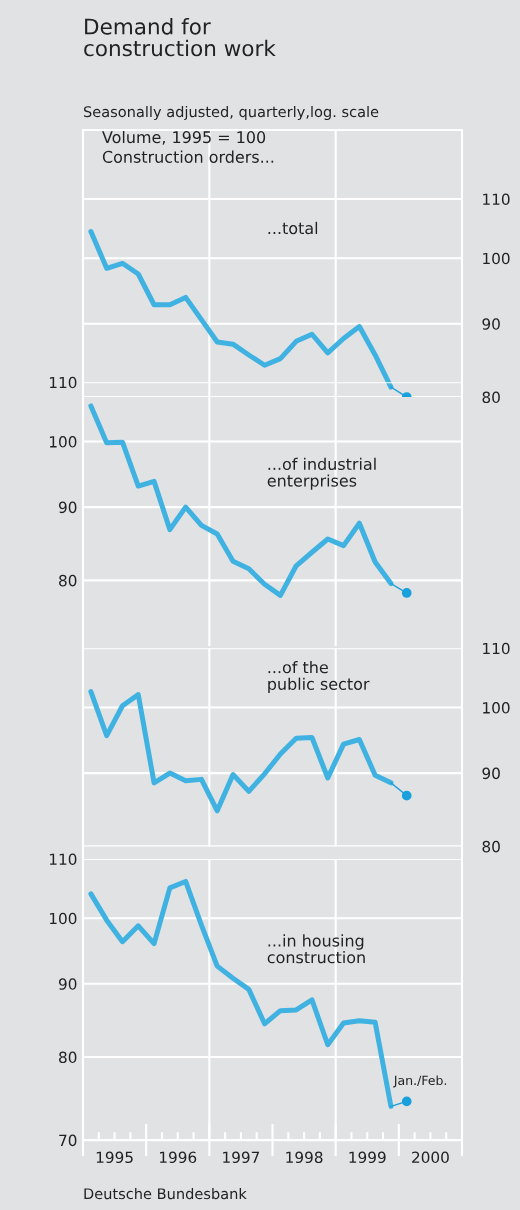  I want to click on x-tick-label: 1995, so click(114, 1157).